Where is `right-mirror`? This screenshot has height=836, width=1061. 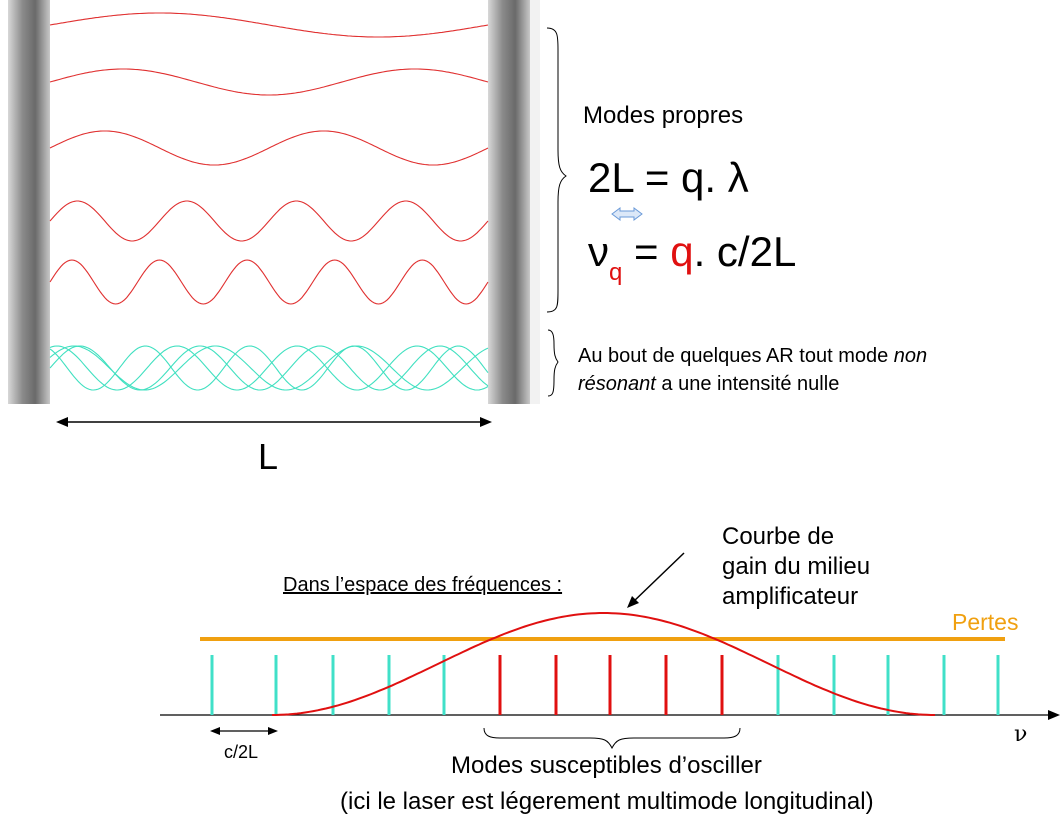 right-mirror is located at coordinates (509, 202).